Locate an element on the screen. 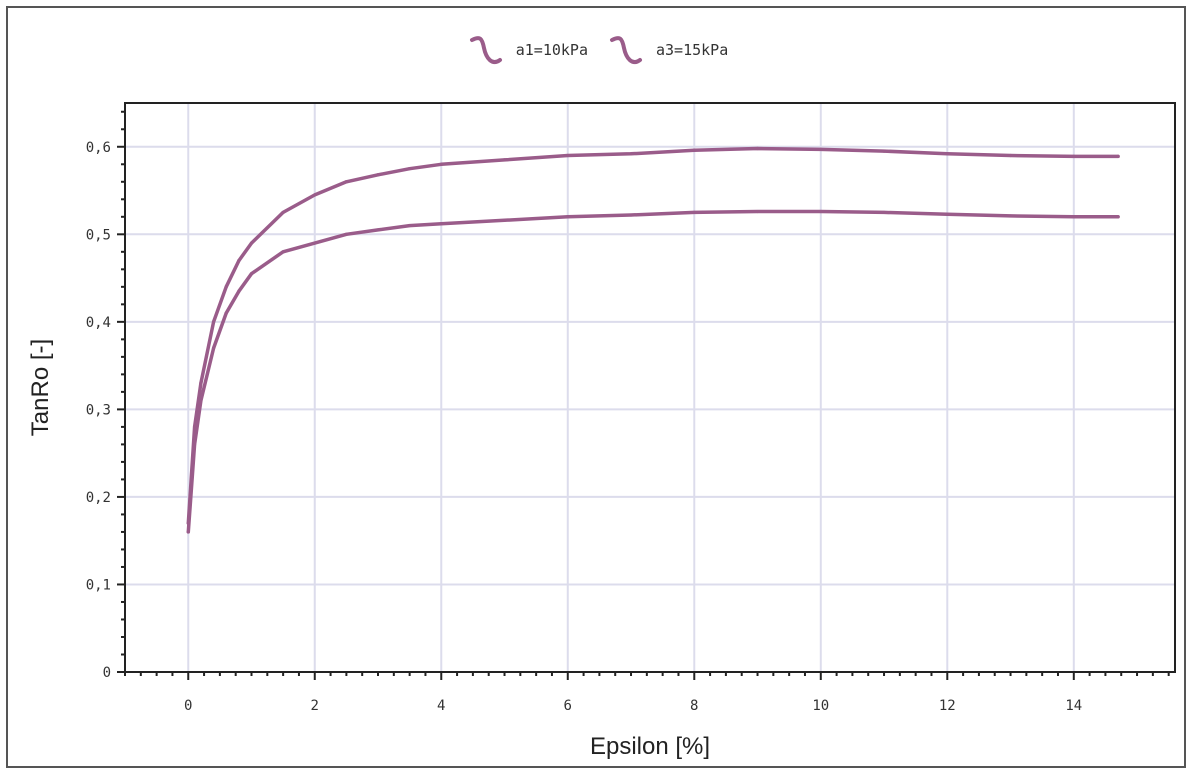 This screenshot has width=1194, height=776. y-tick-label-4: 0,4 is located at coordinates (98, 323).